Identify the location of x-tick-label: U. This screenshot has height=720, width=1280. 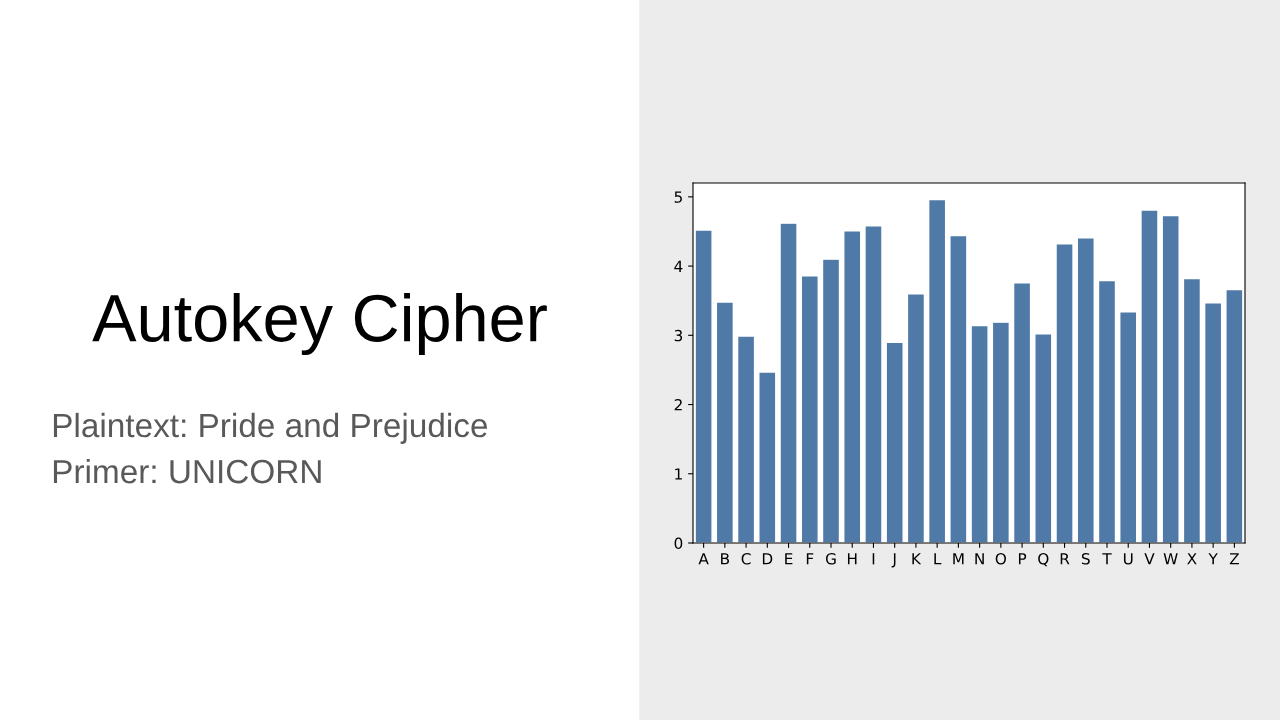
(1128, 559).